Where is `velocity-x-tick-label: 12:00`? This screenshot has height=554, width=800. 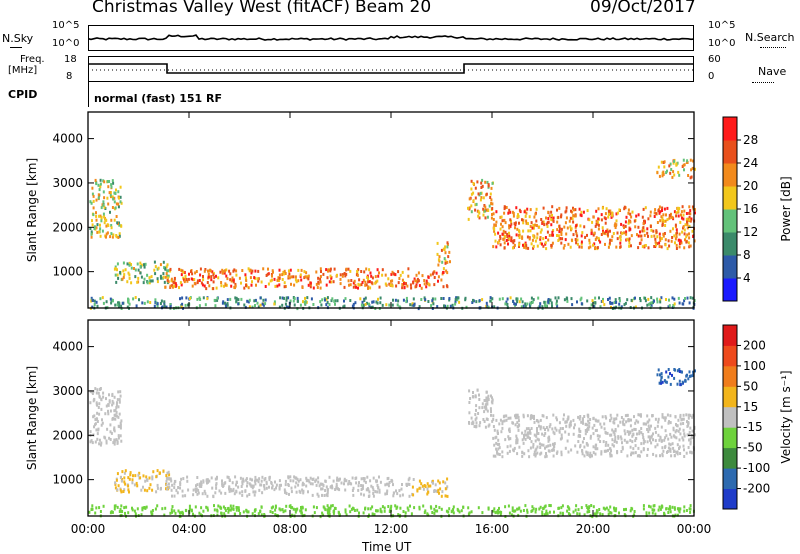
velocity-x-tick-label: 12:00 is located at coordinates (391, 529).